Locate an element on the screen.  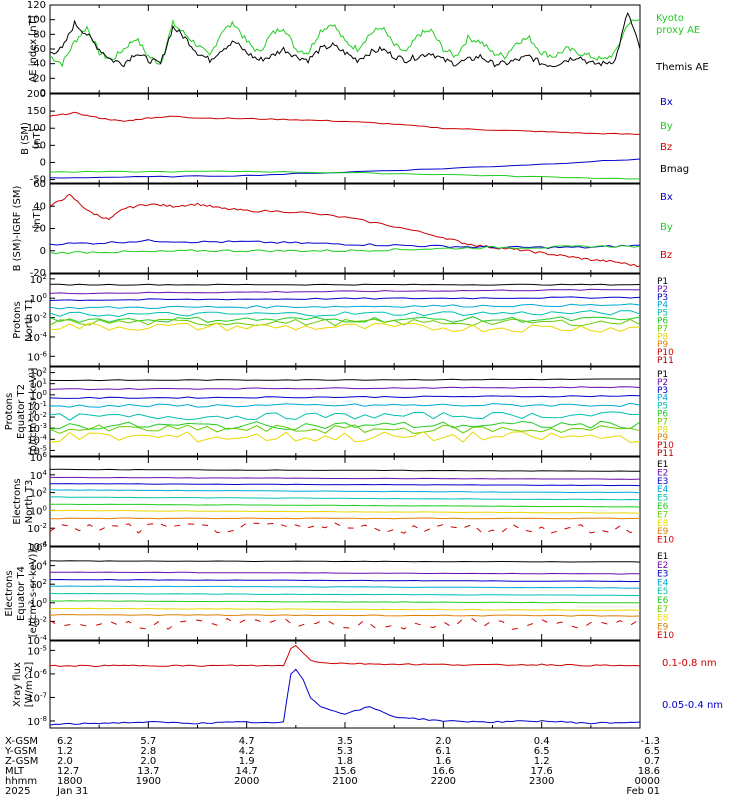
y-axis-label: Equator T2 is located at coordinates (21, 411).